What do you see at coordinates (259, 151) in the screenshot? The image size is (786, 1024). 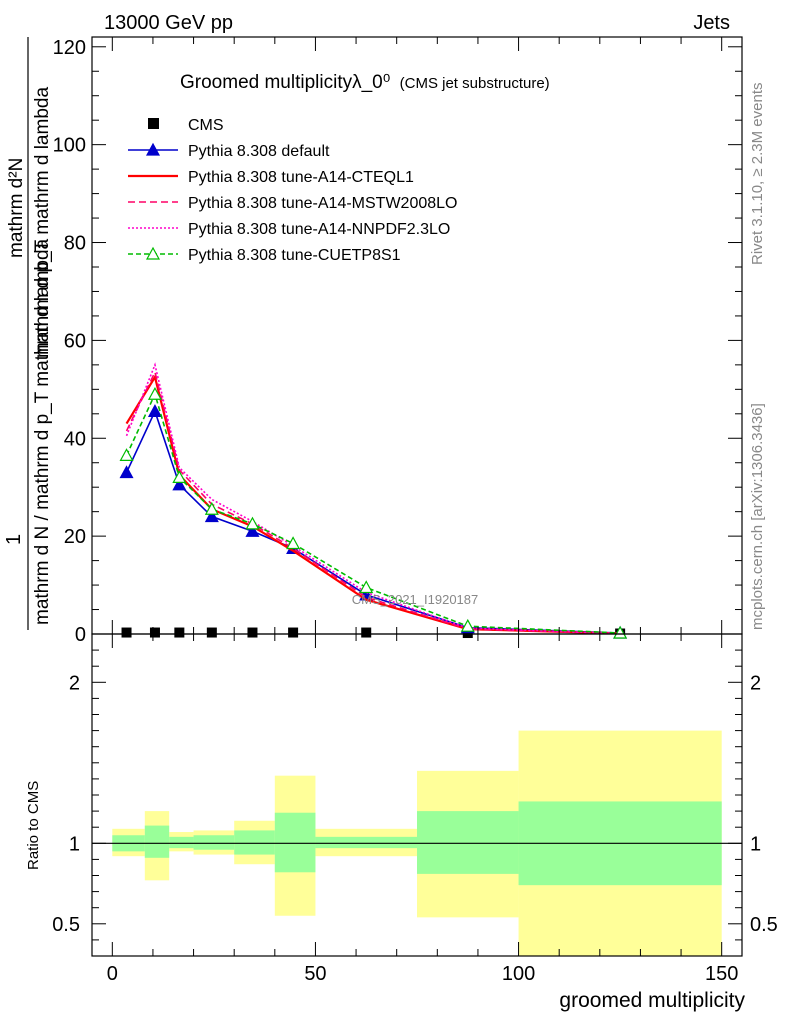 I see `legend-label-default: Pythia 8.308 default` at bounding box center [259, 151].